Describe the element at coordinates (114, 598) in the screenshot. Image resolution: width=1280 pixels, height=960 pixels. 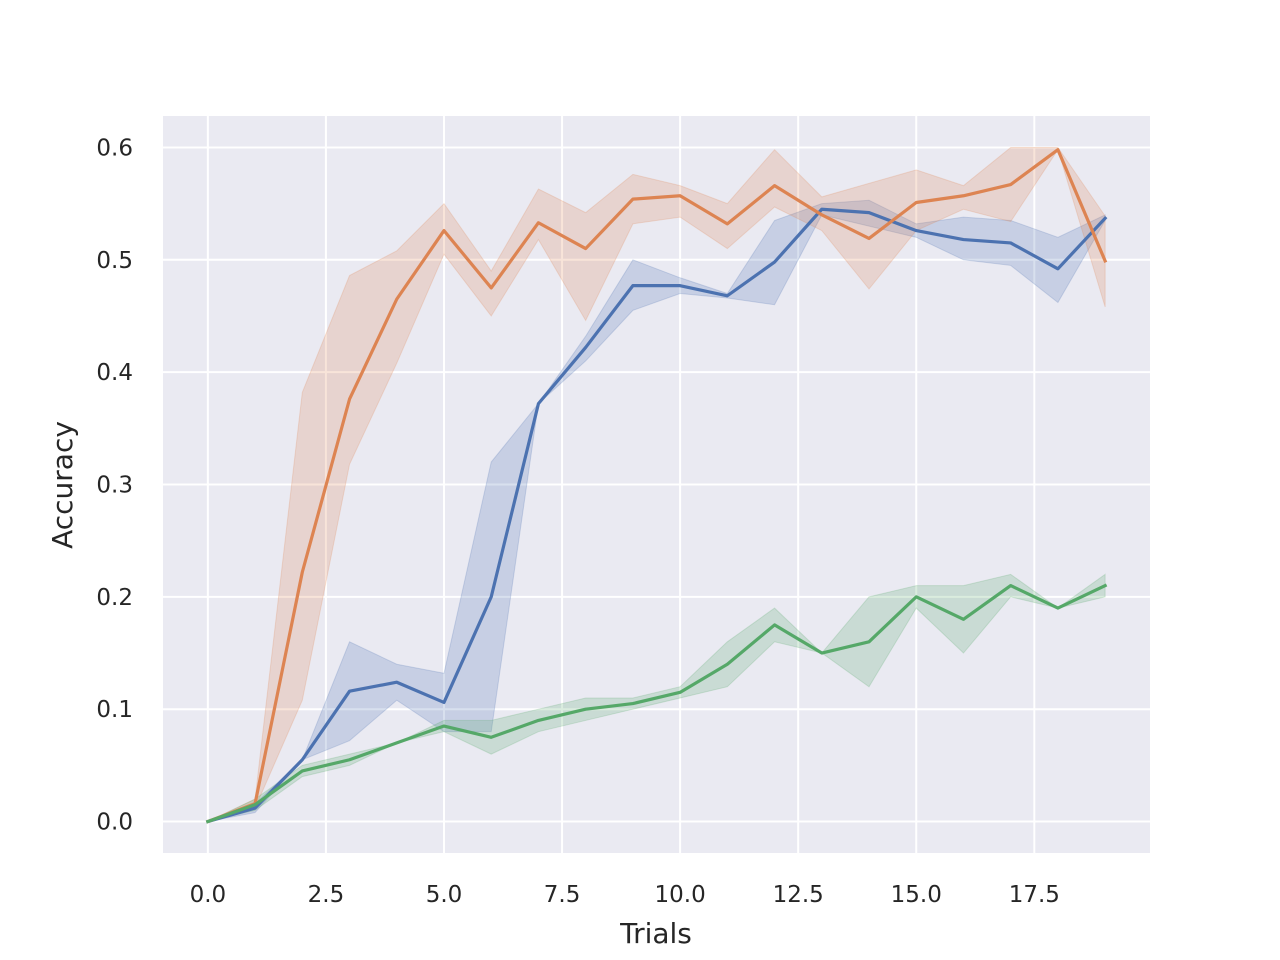
I see `y-tick-label: 0.2` at that location.